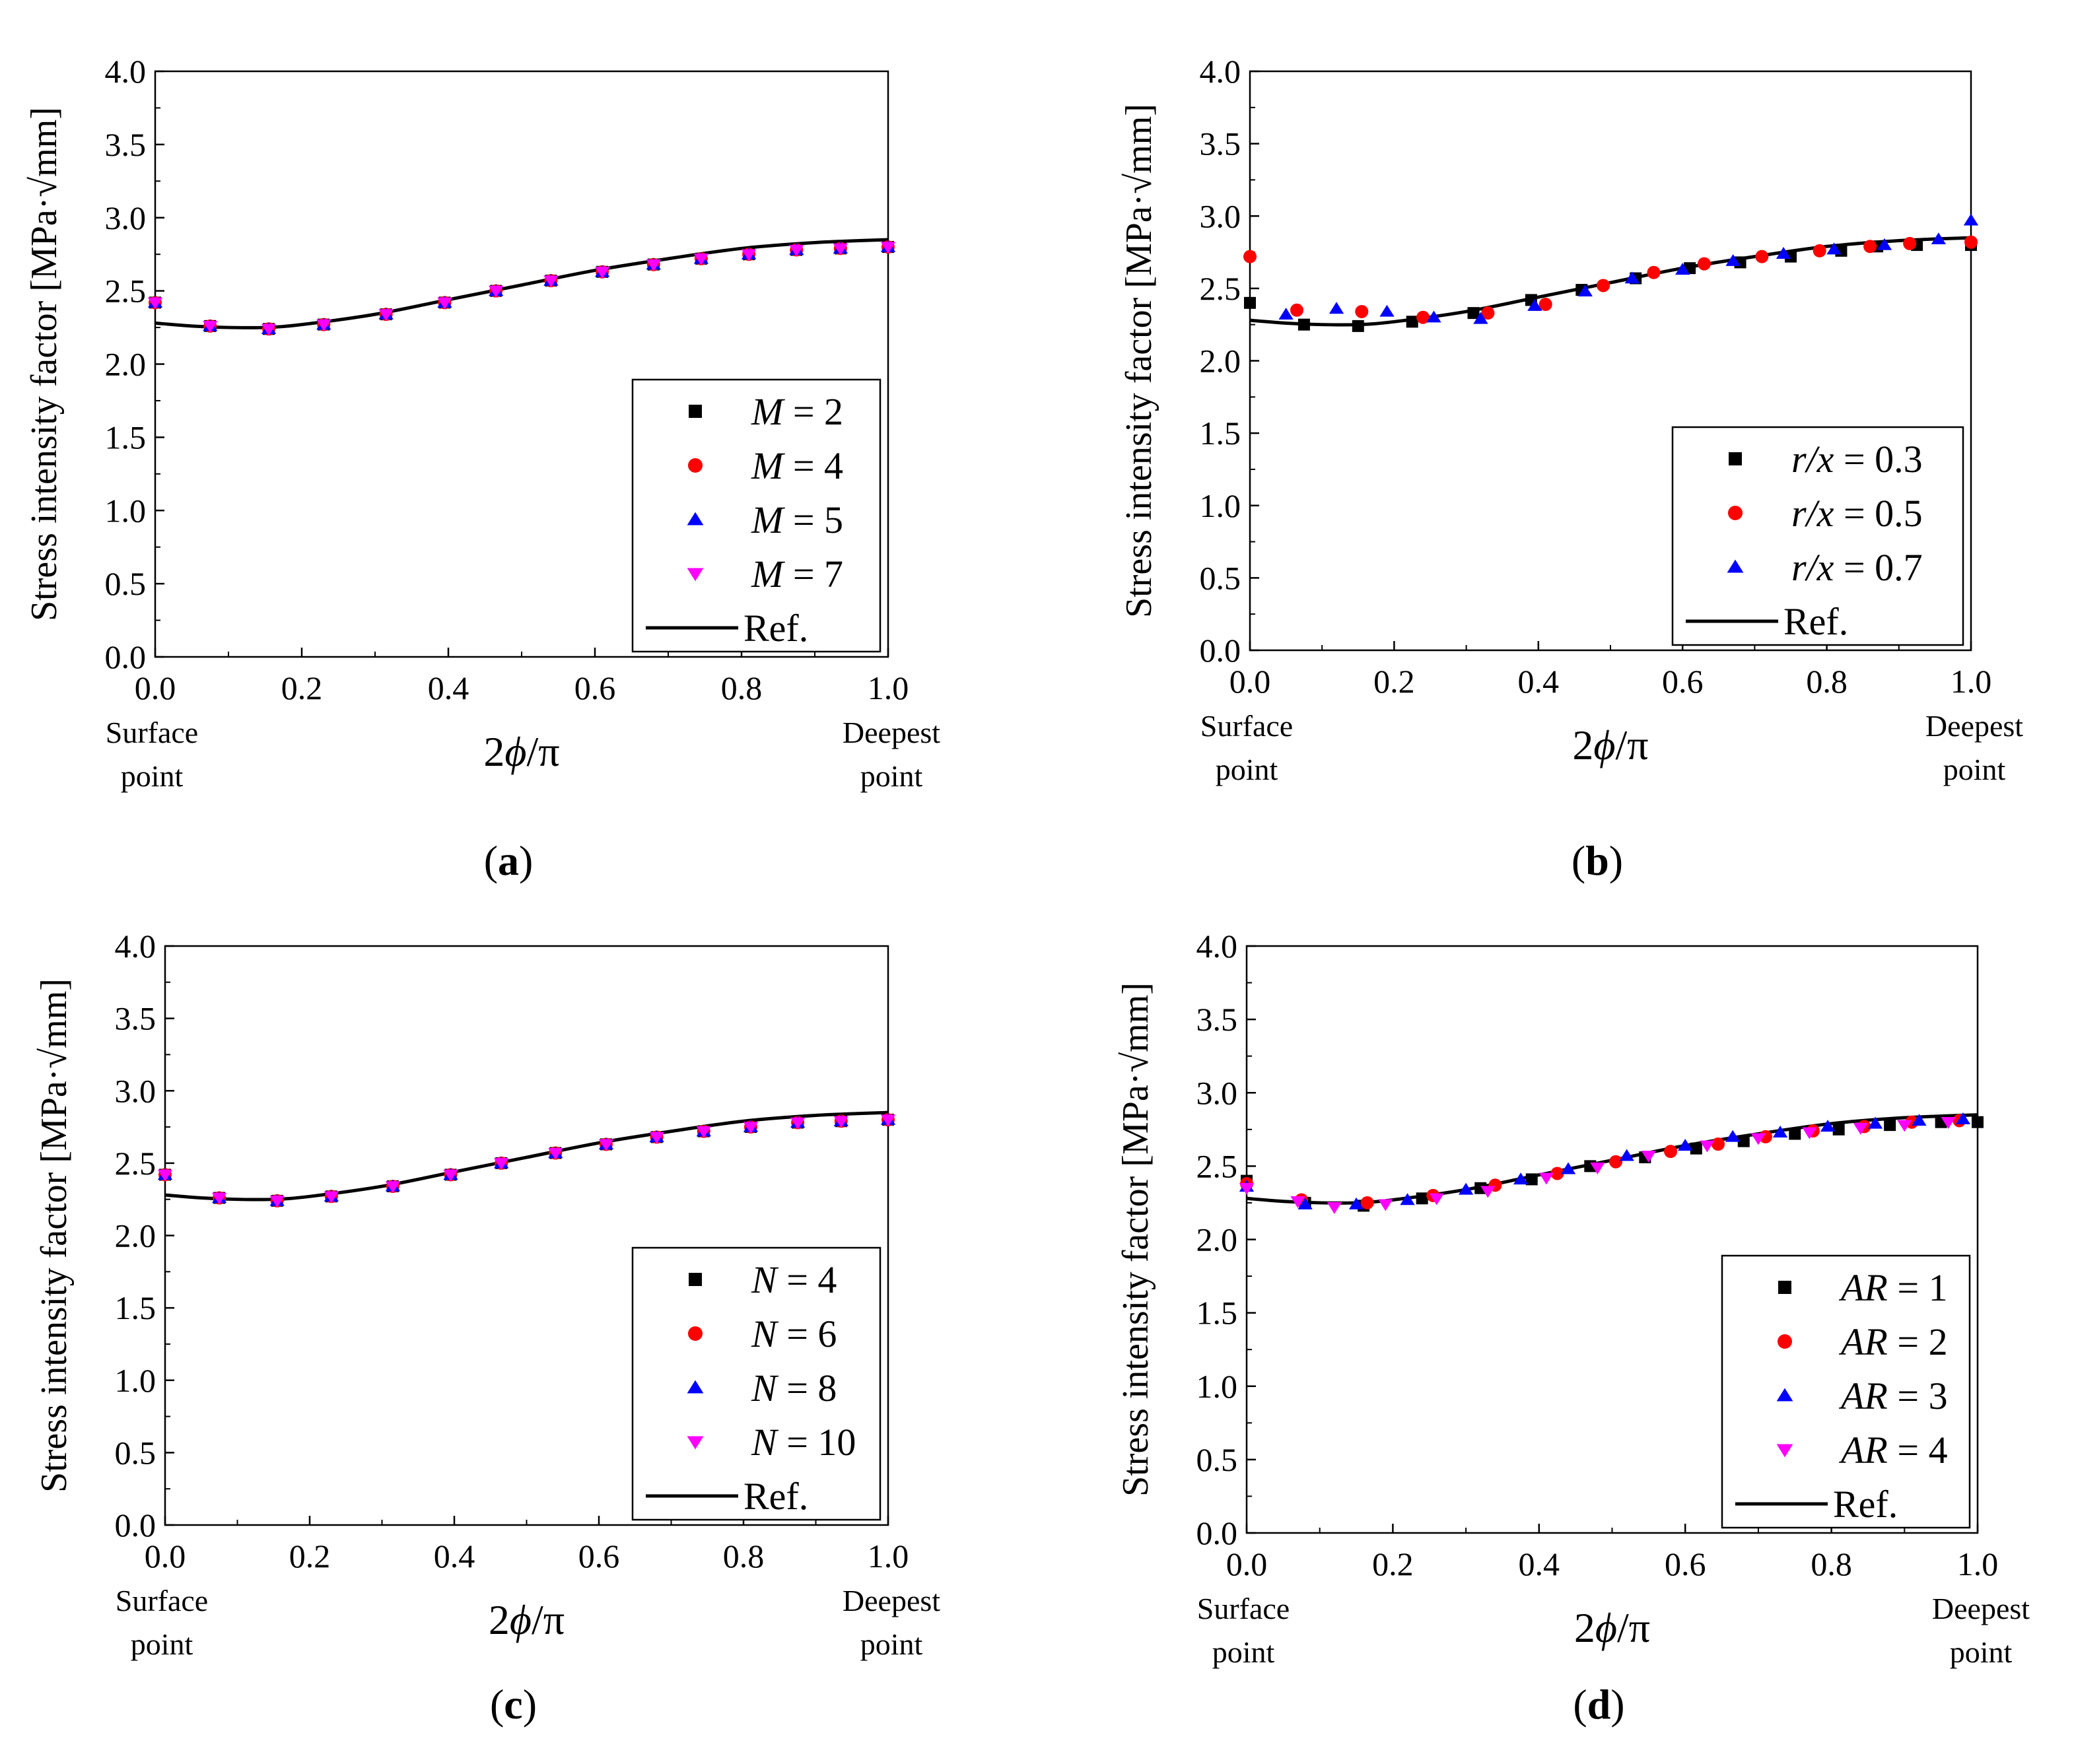 The width and height of the screenshot is (2074, 1764). Describe the element at coordinates (595, 687) in the screenshot. I see `x-tick-label: 0.6` at that location.